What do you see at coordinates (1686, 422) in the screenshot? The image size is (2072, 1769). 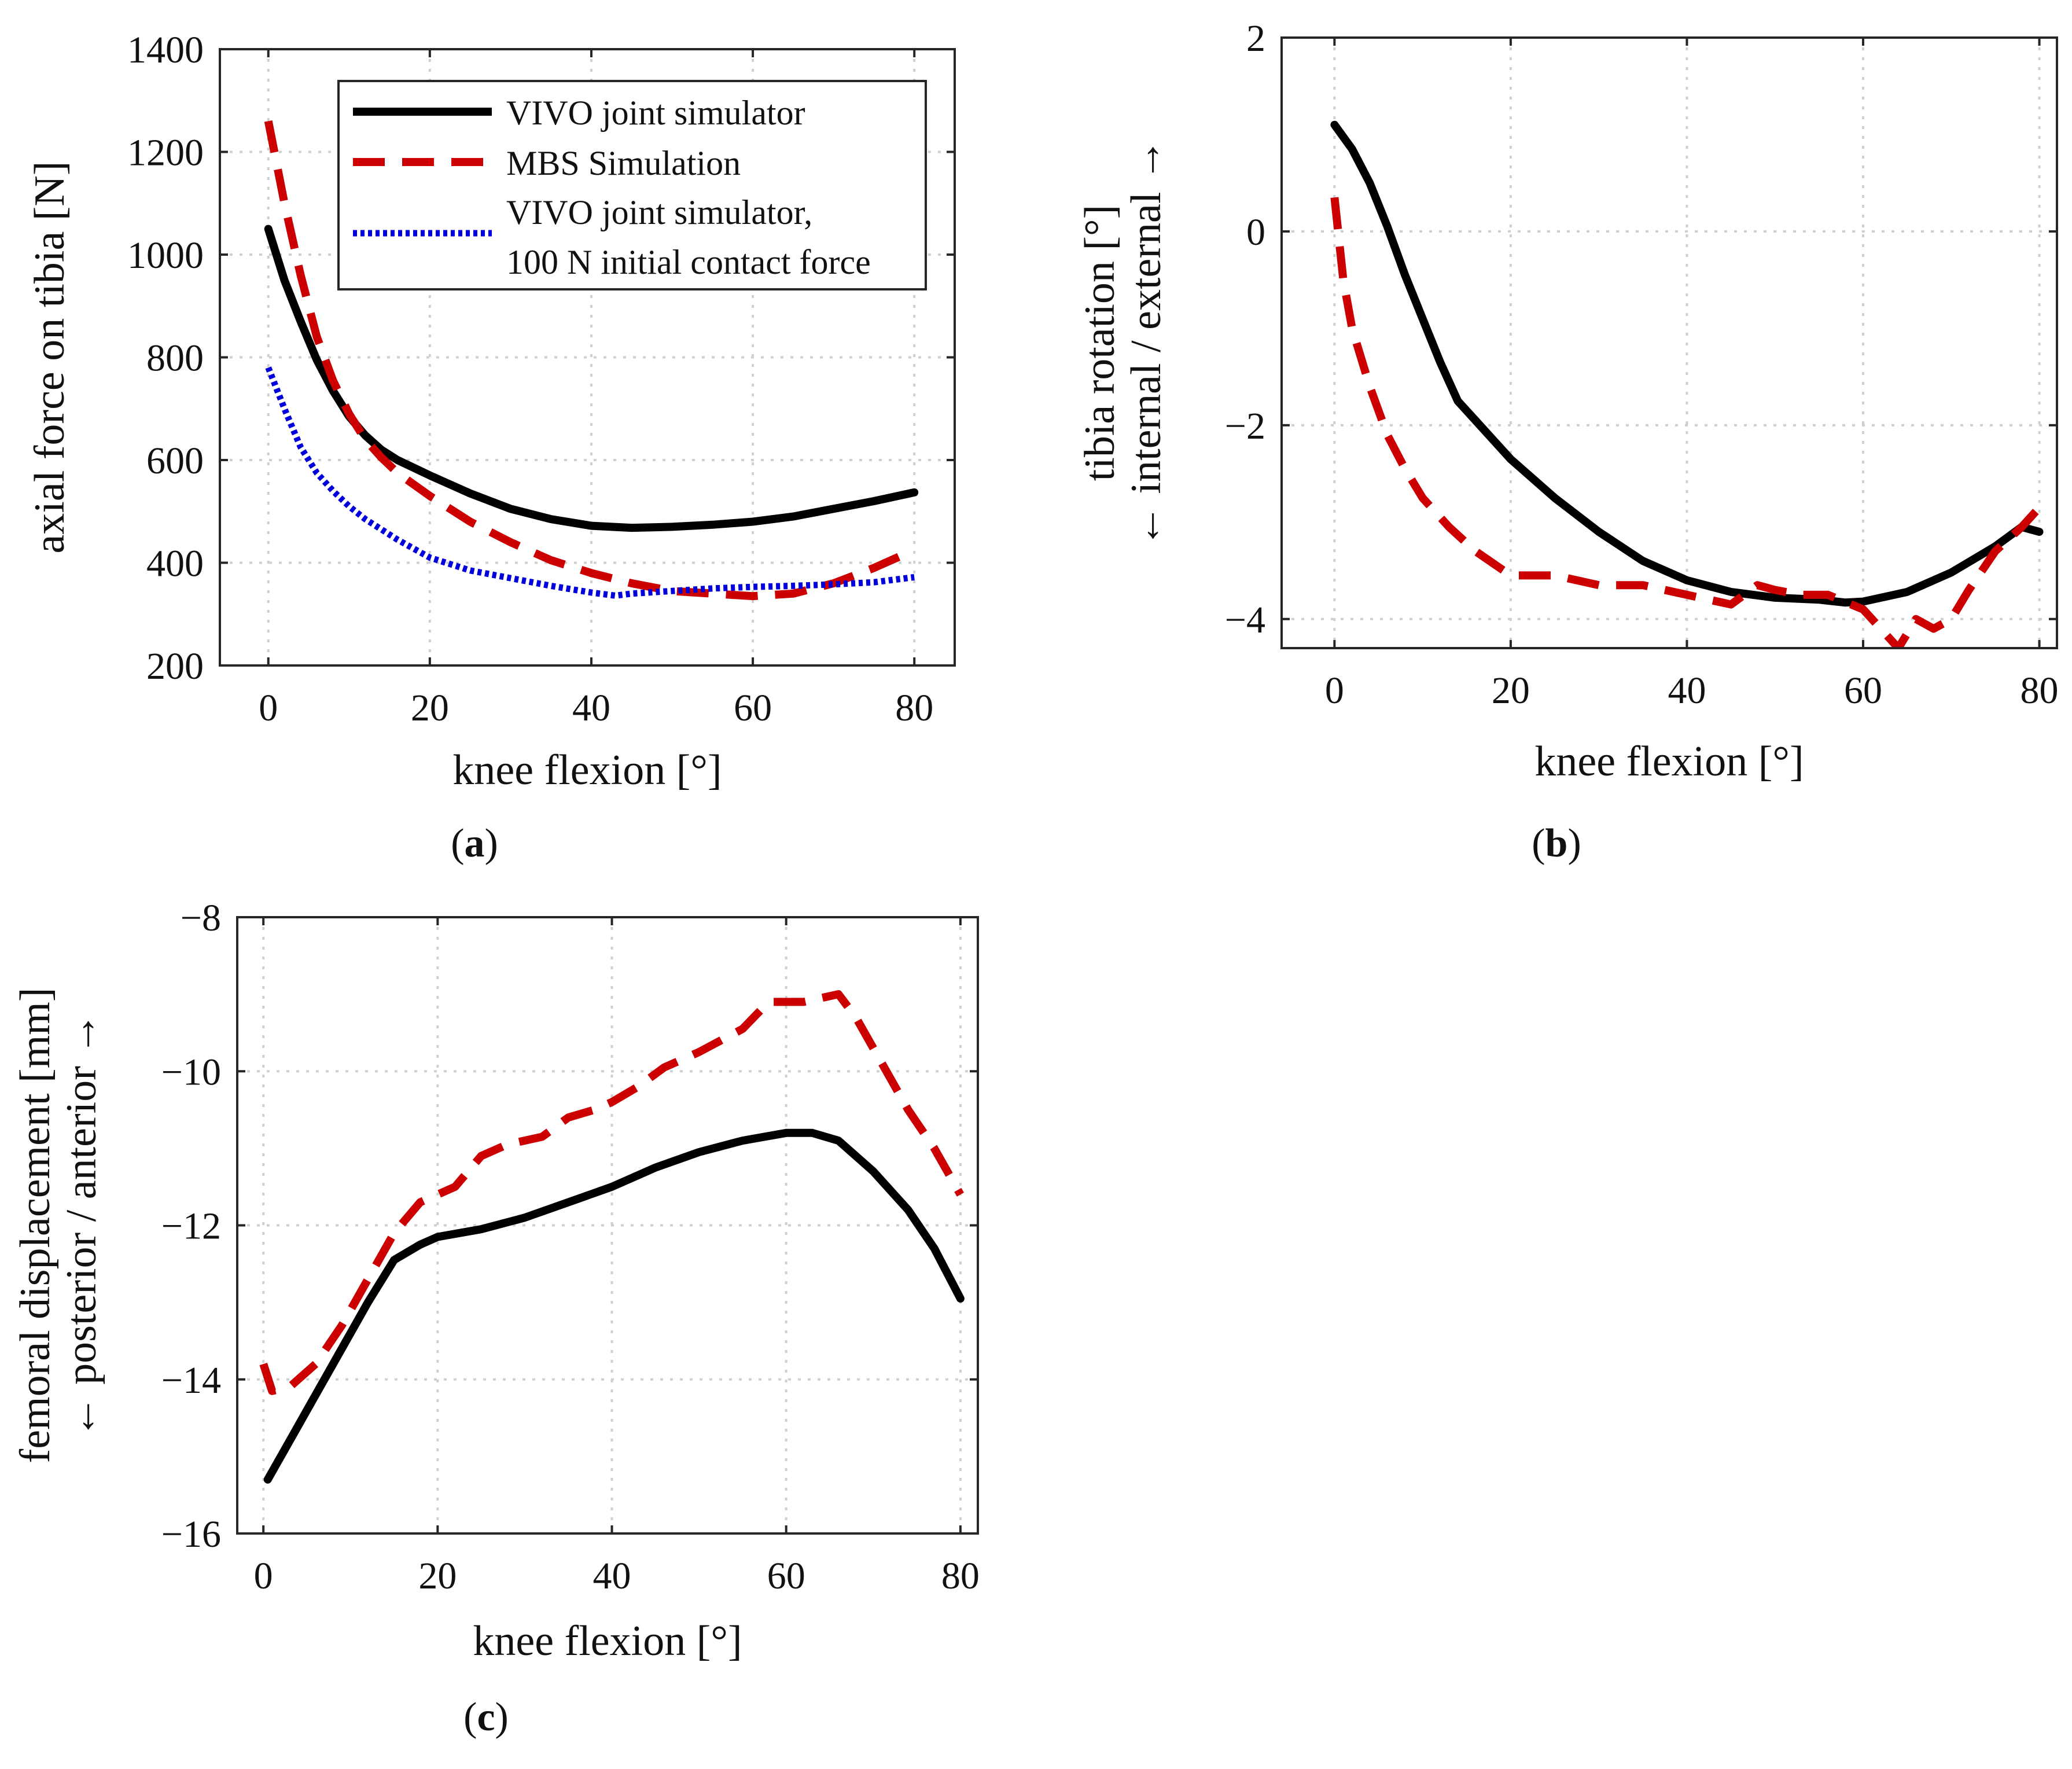 I see `series-line-dashed` at bounding box center [1686, 422].